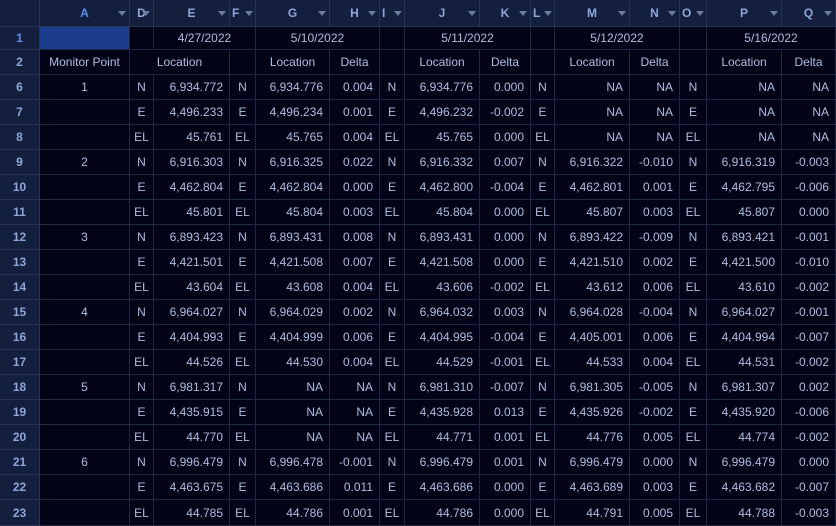  I want to click on cell-n-15: -0.004, so click(655, 312).